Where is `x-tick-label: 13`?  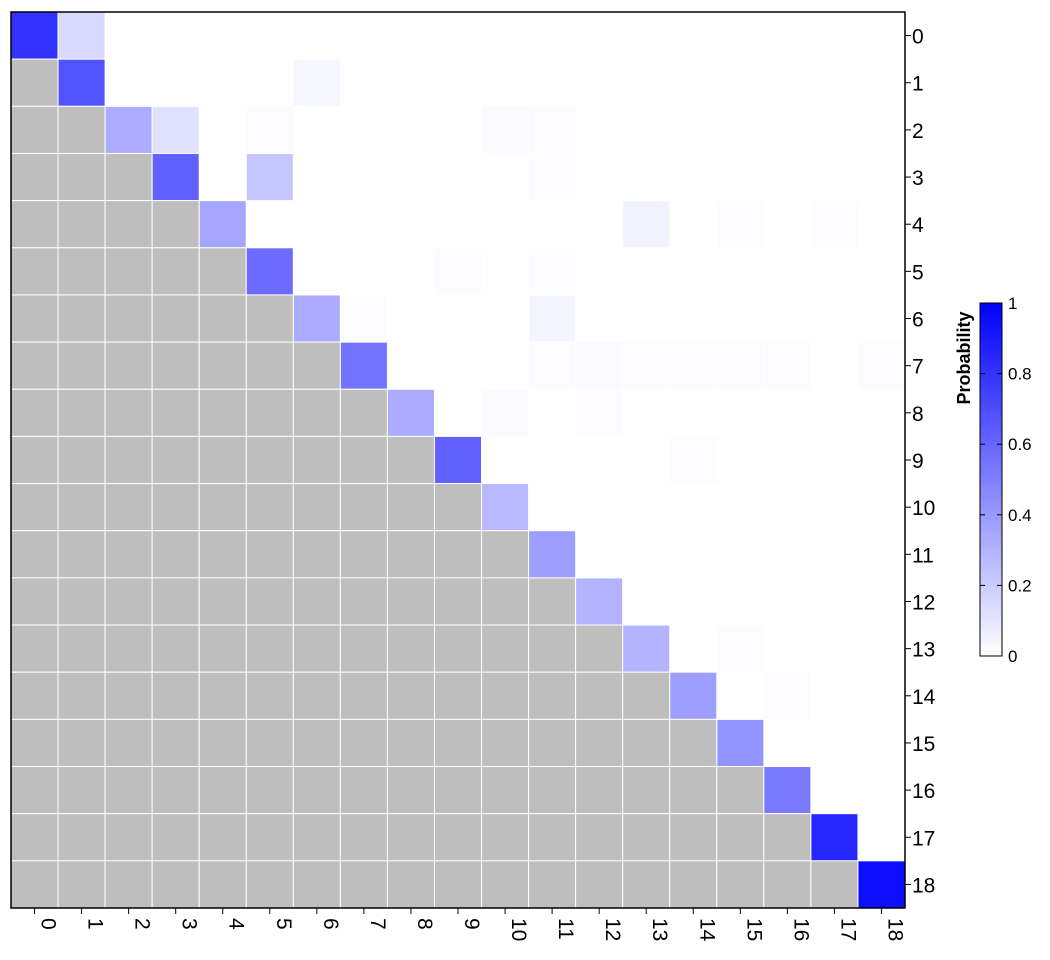
x-tick-label: 13 is located at coordinates (659, 929).